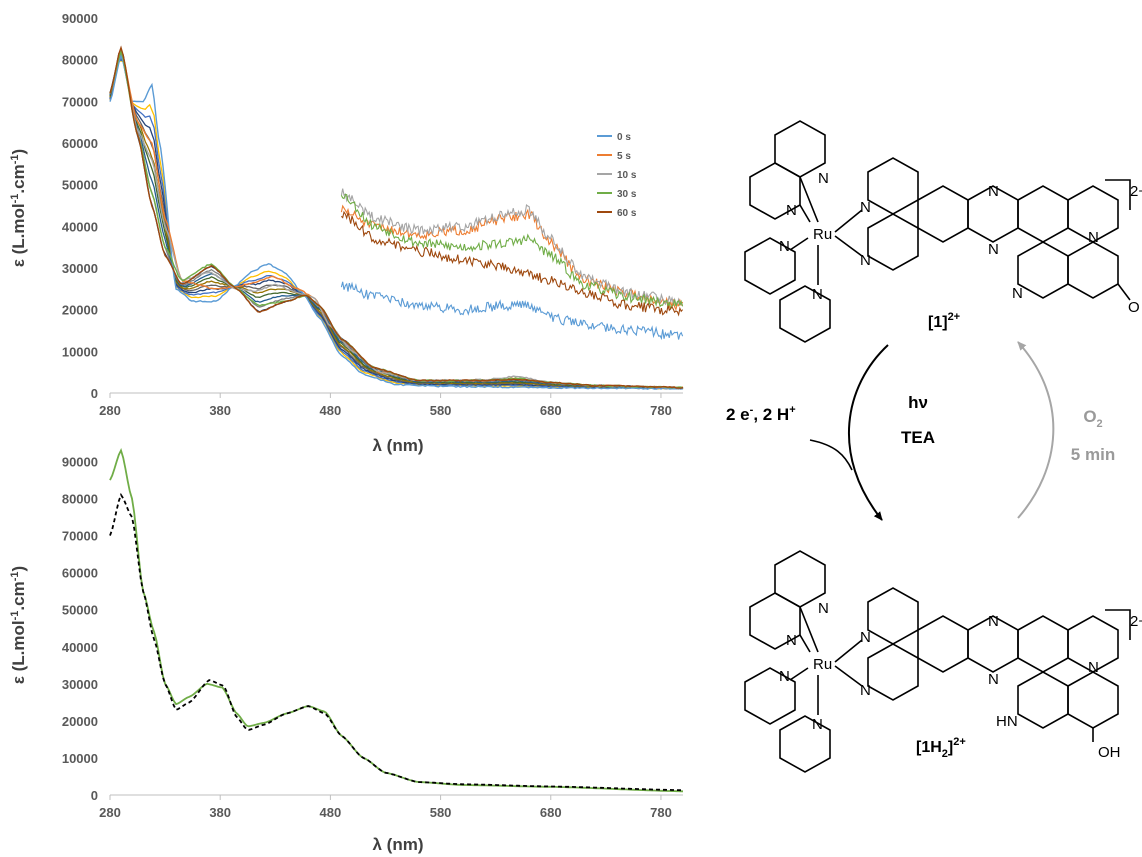 Image resolution: width=1142 pixels, height=857 pixels. I want to click on atom-label-n3-bottom: N, so click(784, 676).